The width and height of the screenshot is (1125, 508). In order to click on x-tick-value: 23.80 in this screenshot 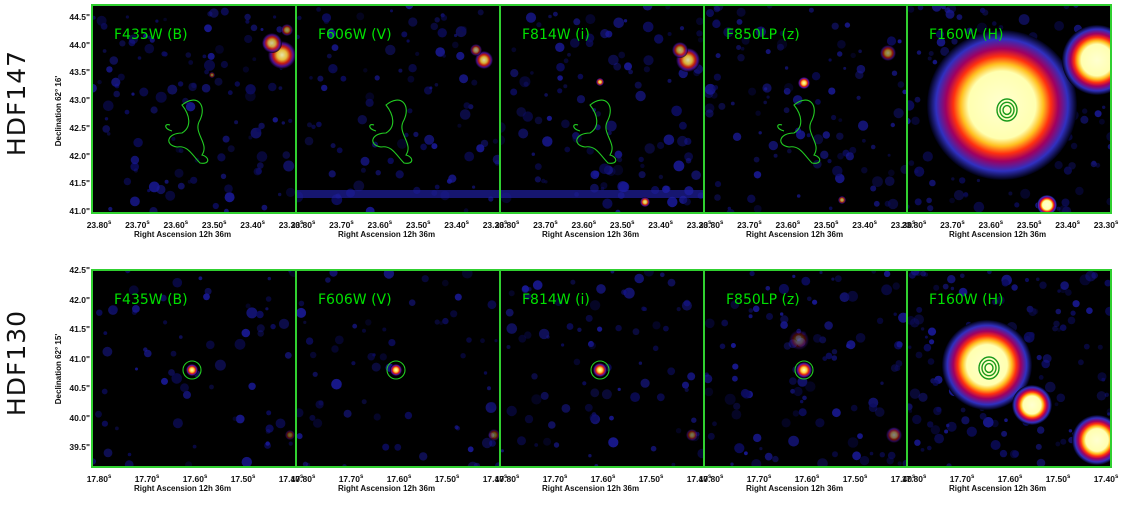, I will do `click(301, 224)`.